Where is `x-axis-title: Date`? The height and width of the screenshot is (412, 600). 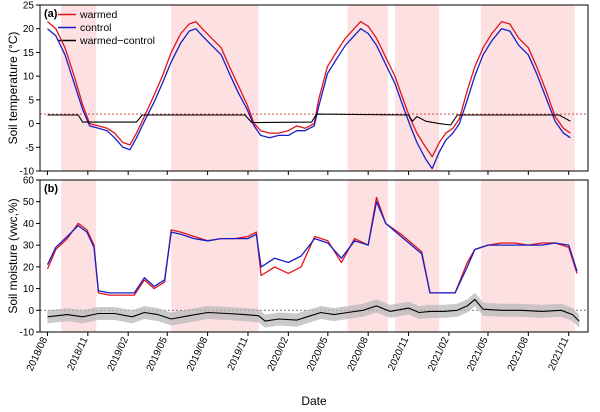 x-axis-title: Date is located at coordinates (314, 401).